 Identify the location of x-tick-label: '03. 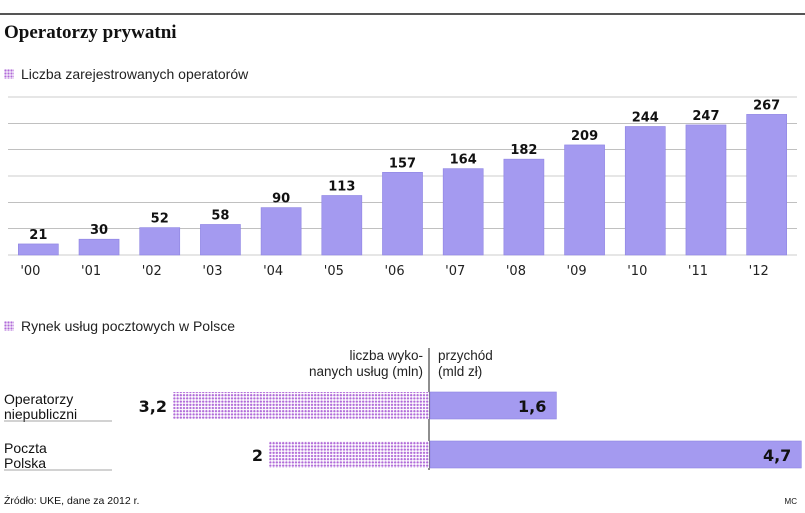
(212, 271).